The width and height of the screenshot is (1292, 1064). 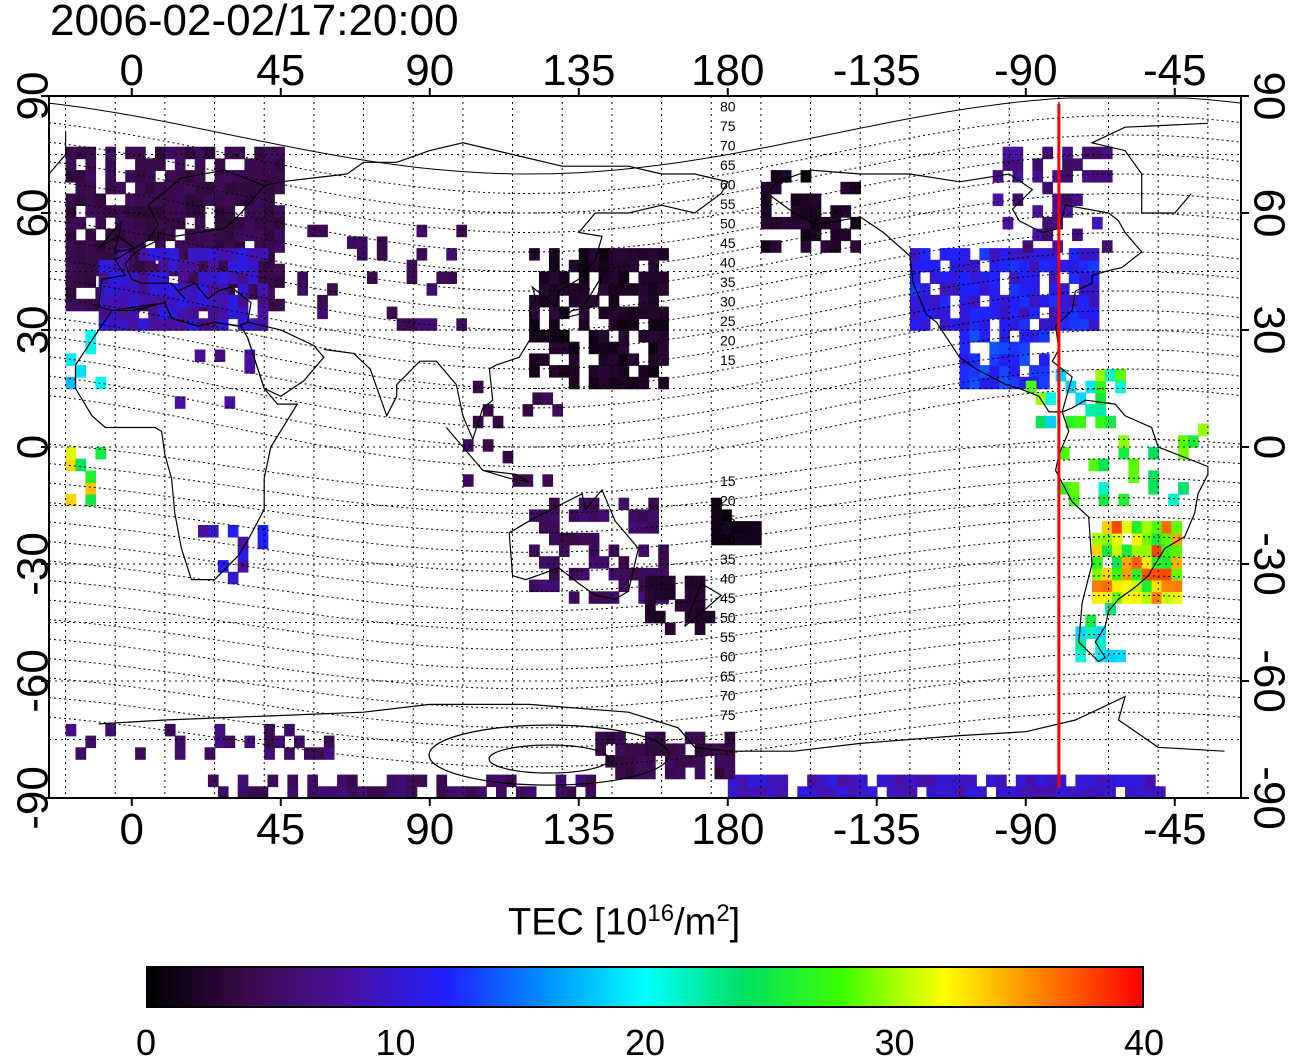 What do you see at coordinates (728, 657) in the screenshot?
I see `contour-label: 60` at bounding box center [728, 657].